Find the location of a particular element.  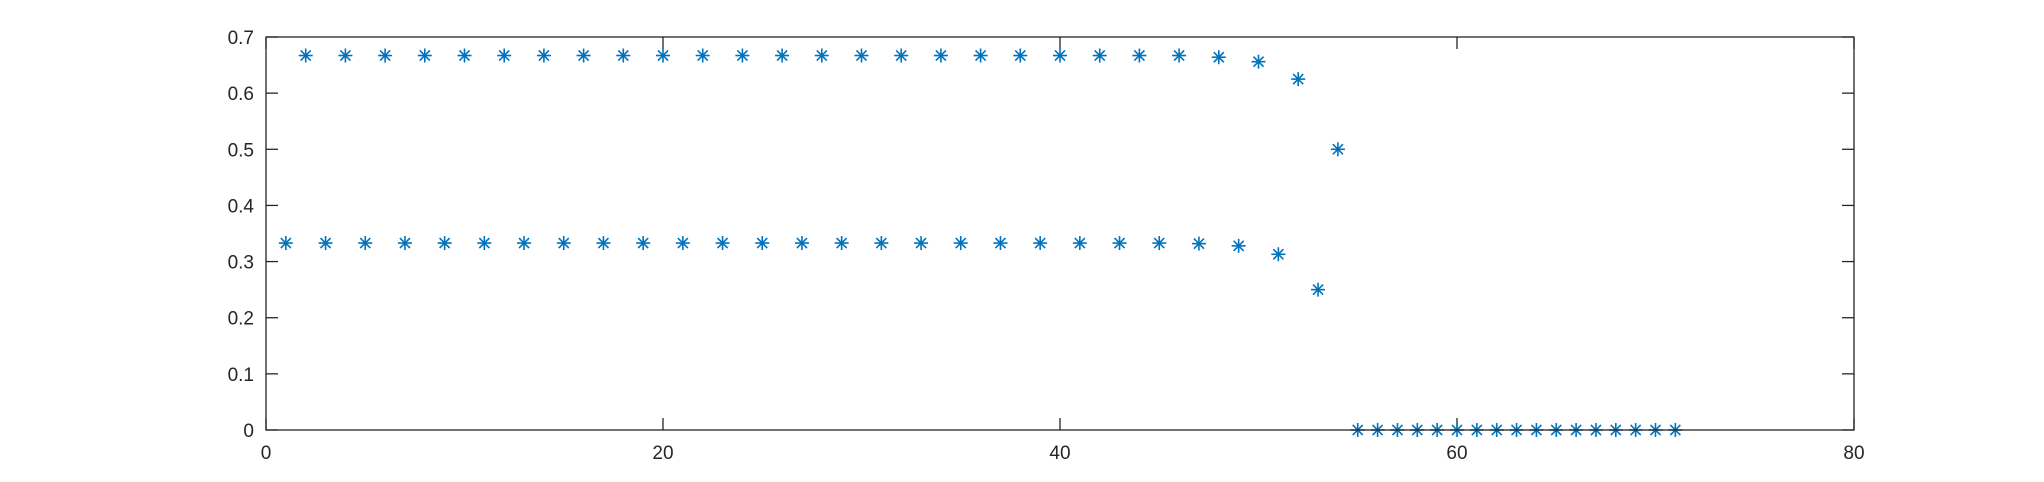

y-tick-label: 0.3 is located at coordinates (241, 263).